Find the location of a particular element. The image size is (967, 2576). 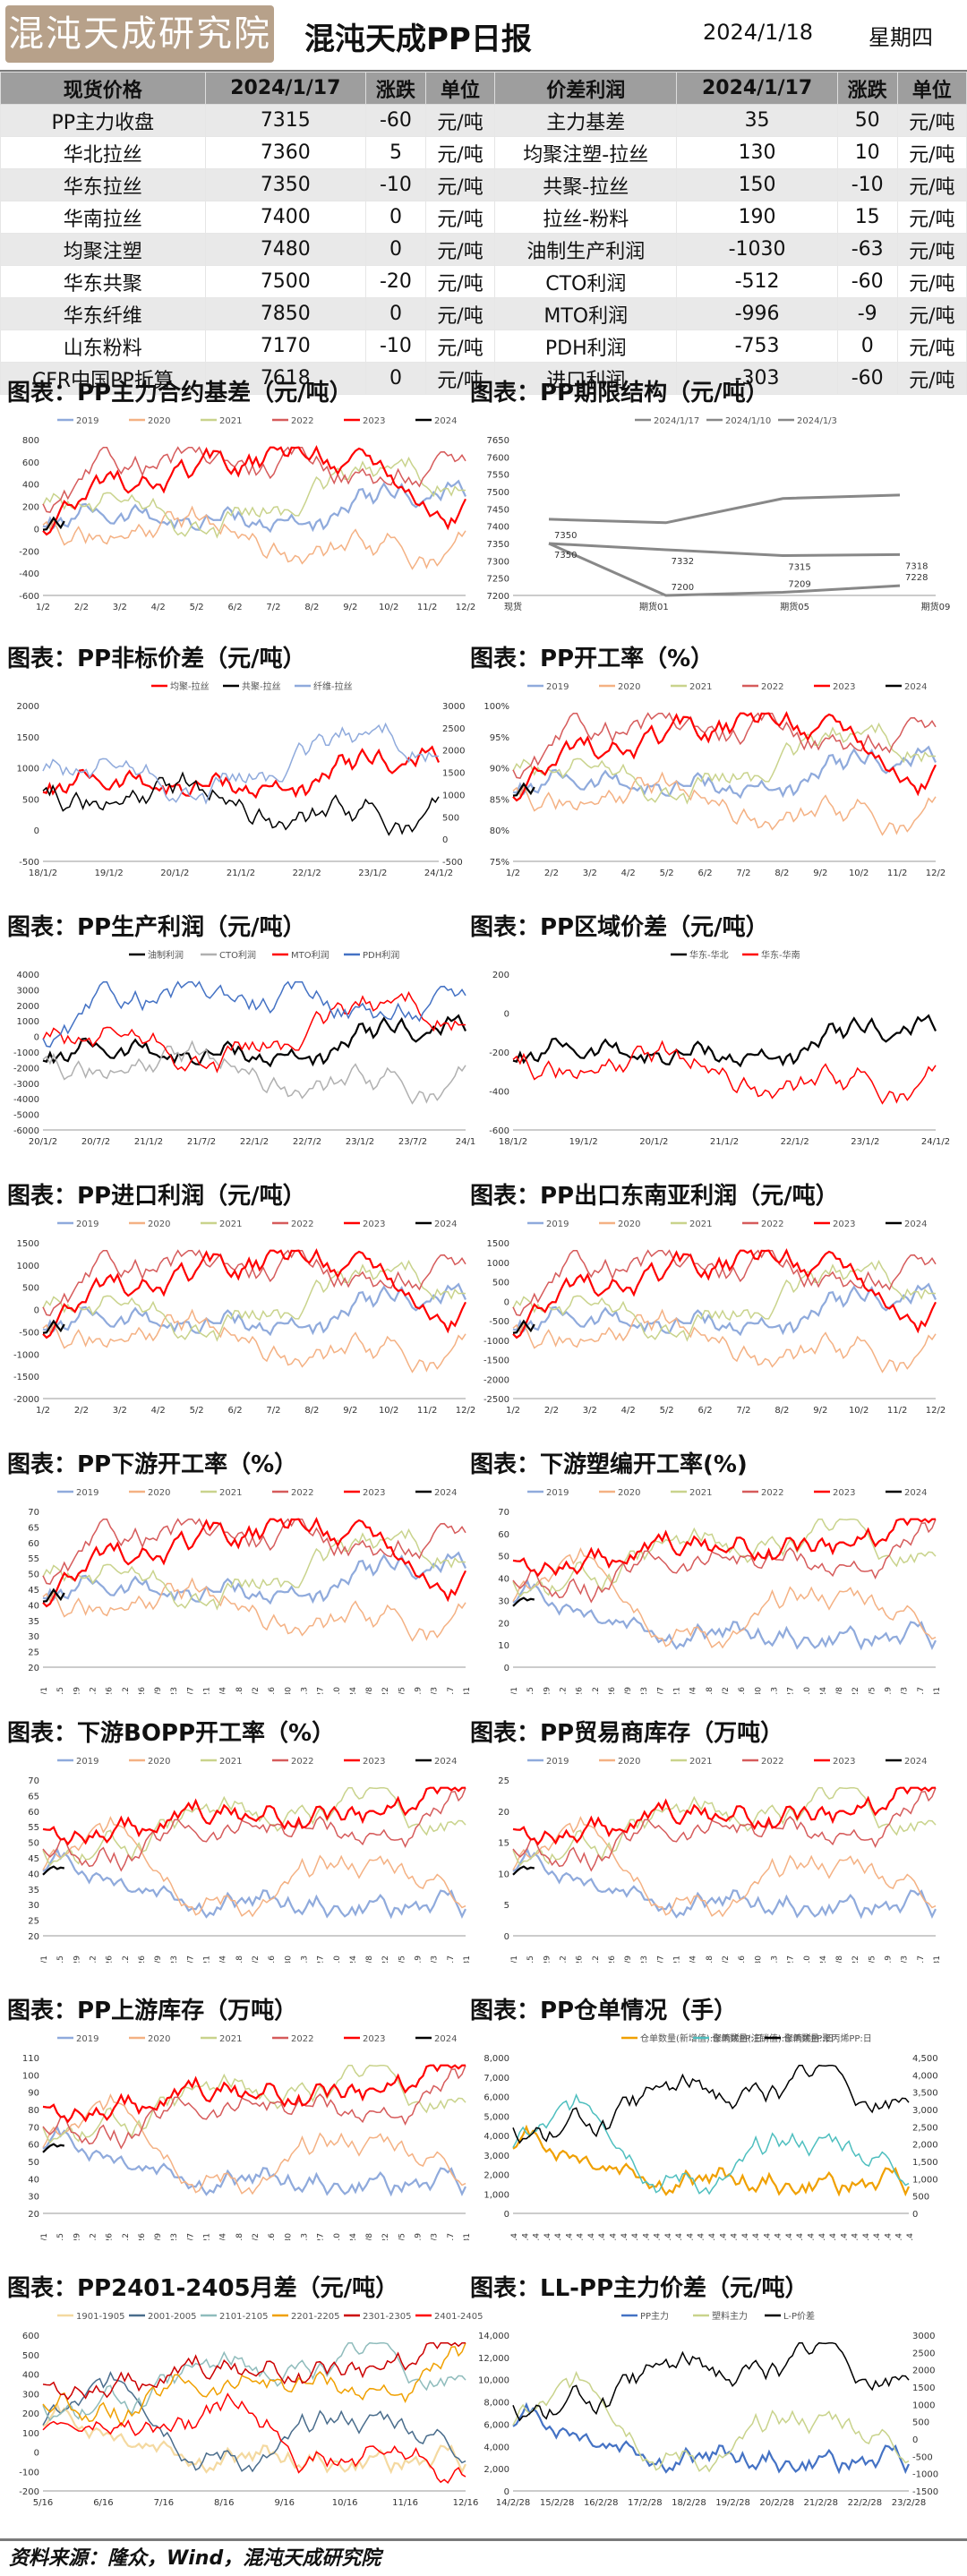

x-tick-label: 3/2 is located at coordinates (120, 607).